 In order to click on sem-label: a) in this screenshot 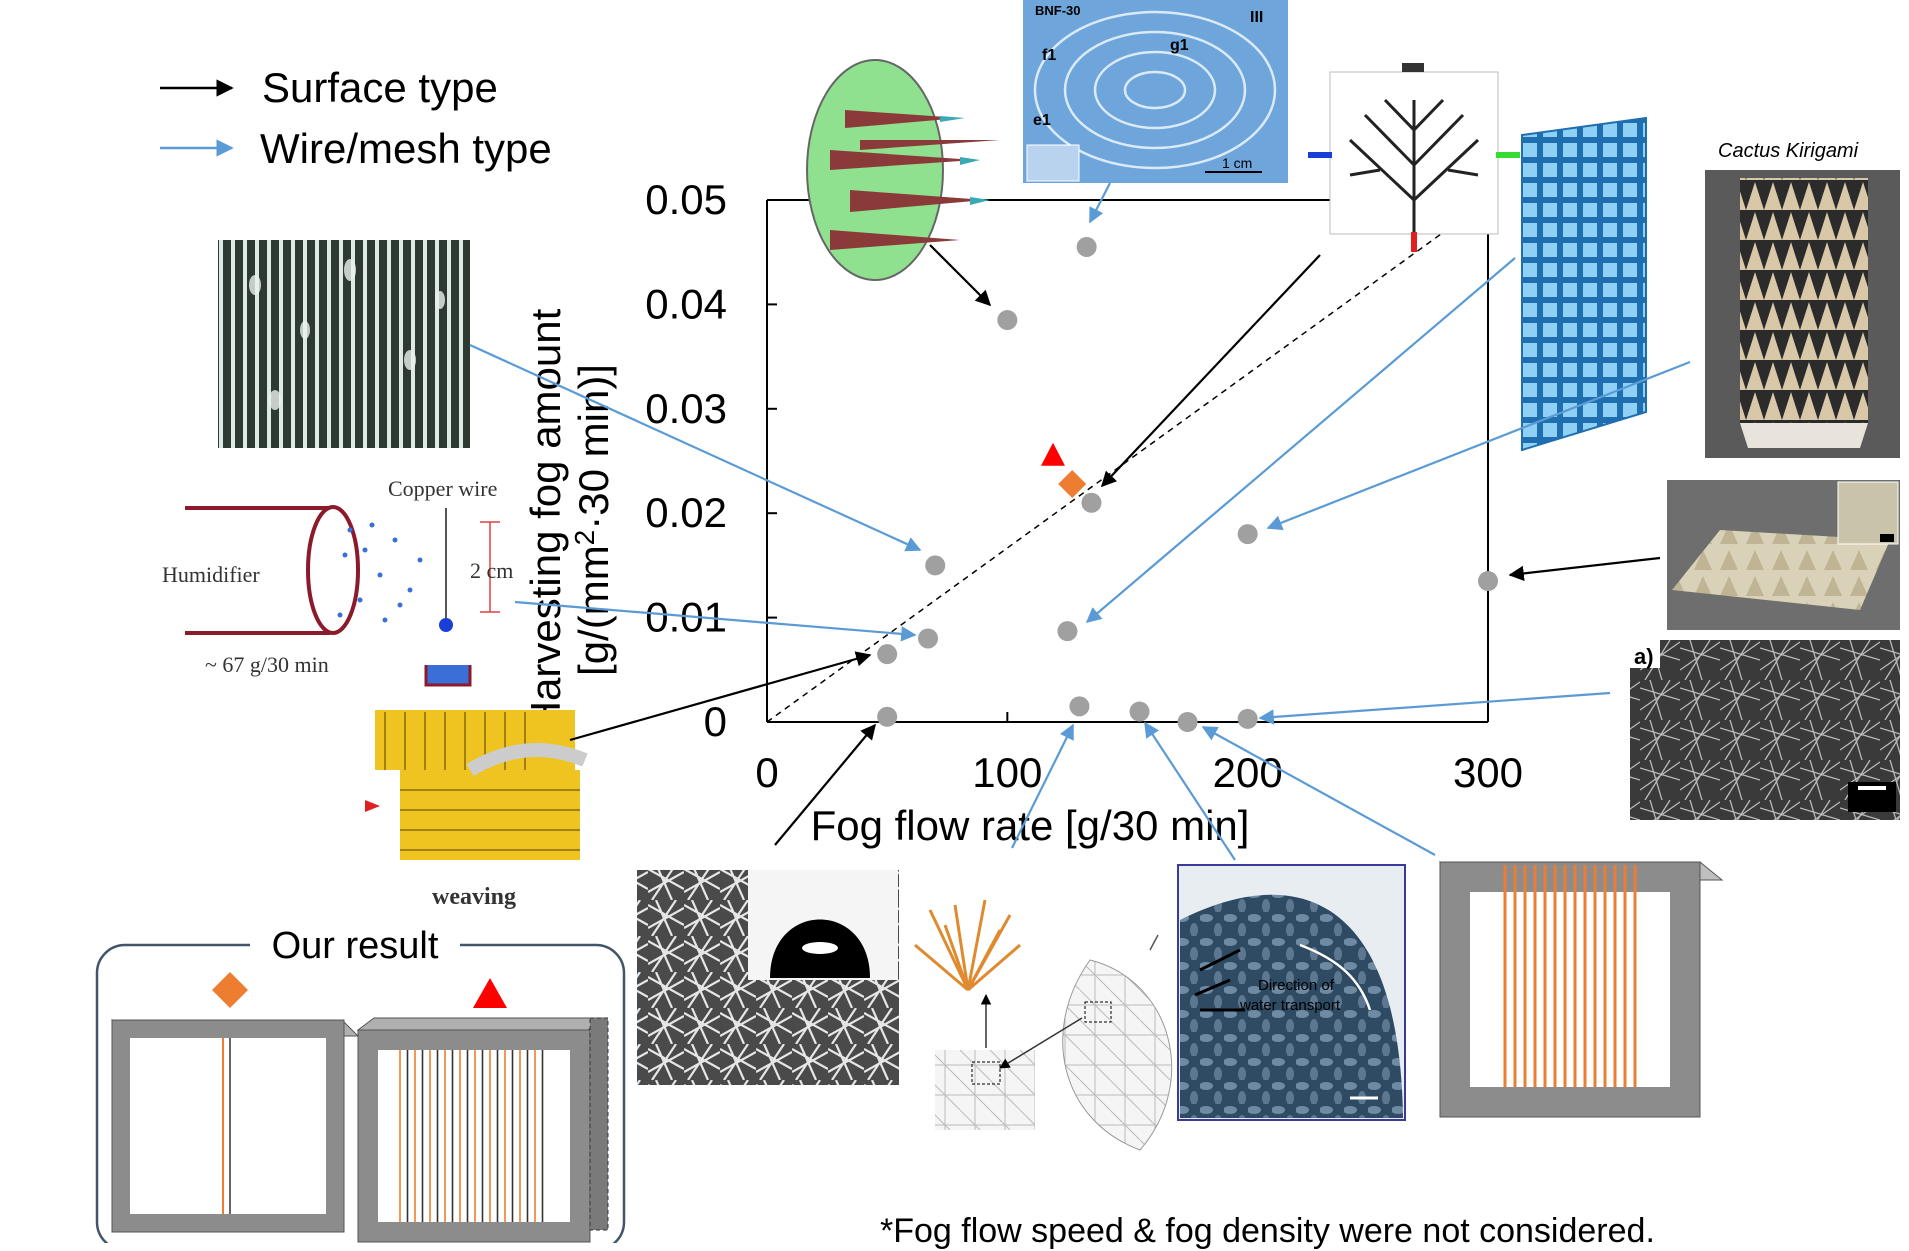, I will do `click(1644, 656)`.